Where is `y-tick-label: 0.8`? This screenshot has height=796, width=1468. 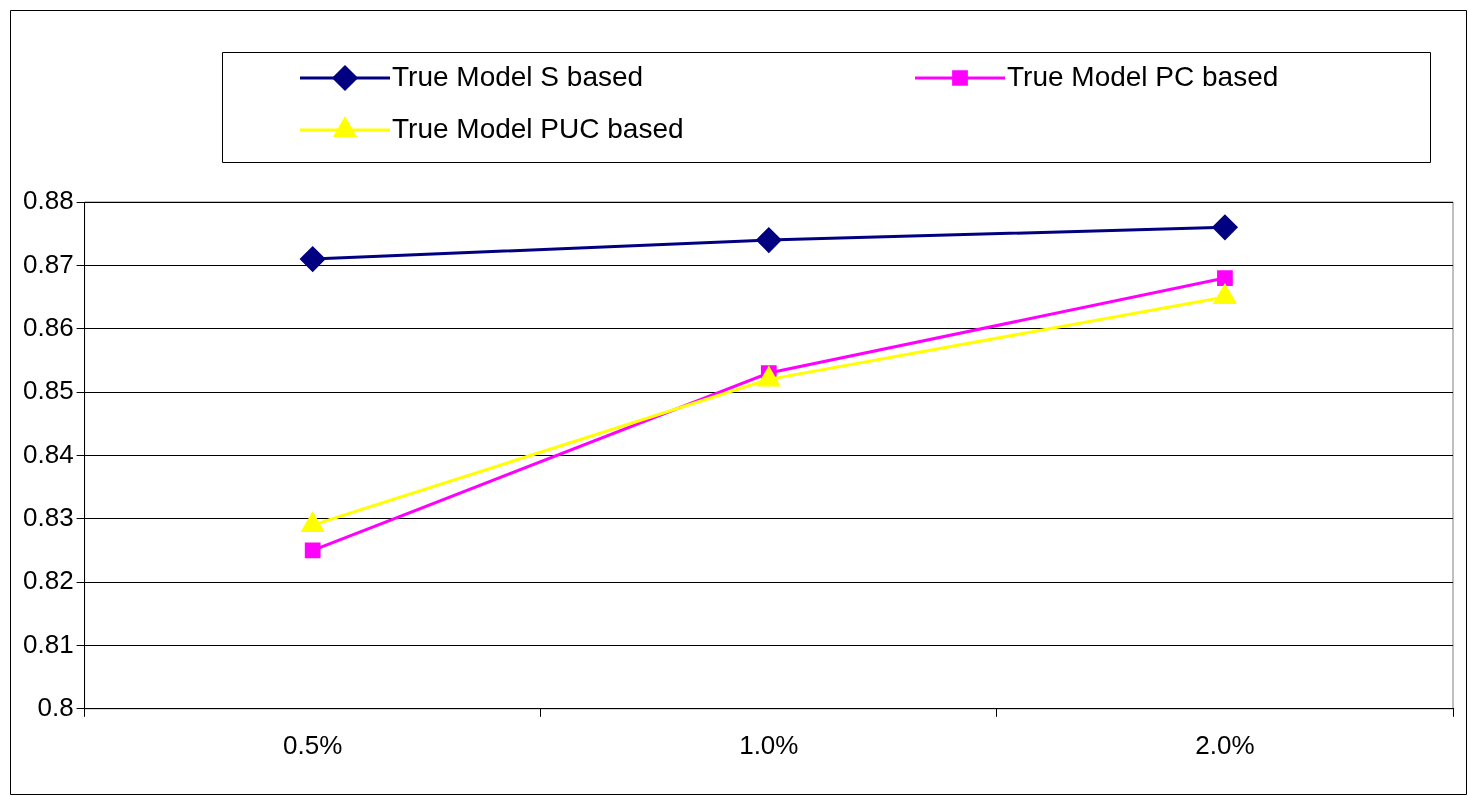 y-tick-label: 0.8 is located at coordinates (55, 706).